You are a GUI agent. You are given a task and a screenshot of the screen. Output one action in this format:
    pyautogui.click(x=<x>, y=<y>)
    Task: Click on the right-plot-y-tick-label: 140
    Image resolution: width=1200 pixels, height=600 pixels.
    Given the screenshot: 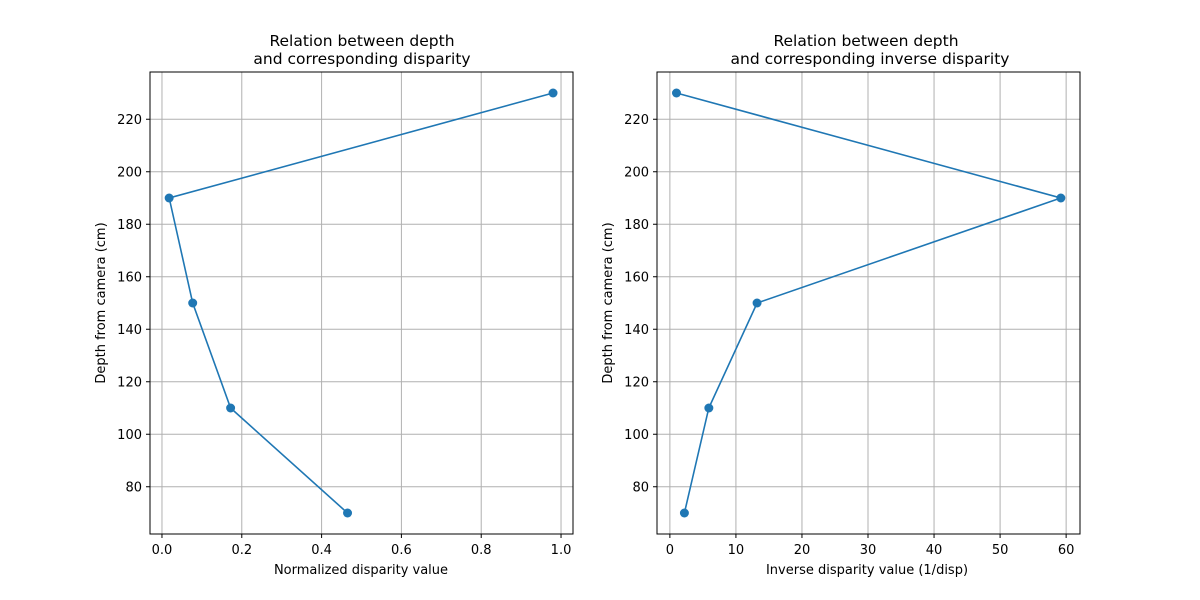 What is the action you would take?
    pyautogui.click(x=636, y=330)
    